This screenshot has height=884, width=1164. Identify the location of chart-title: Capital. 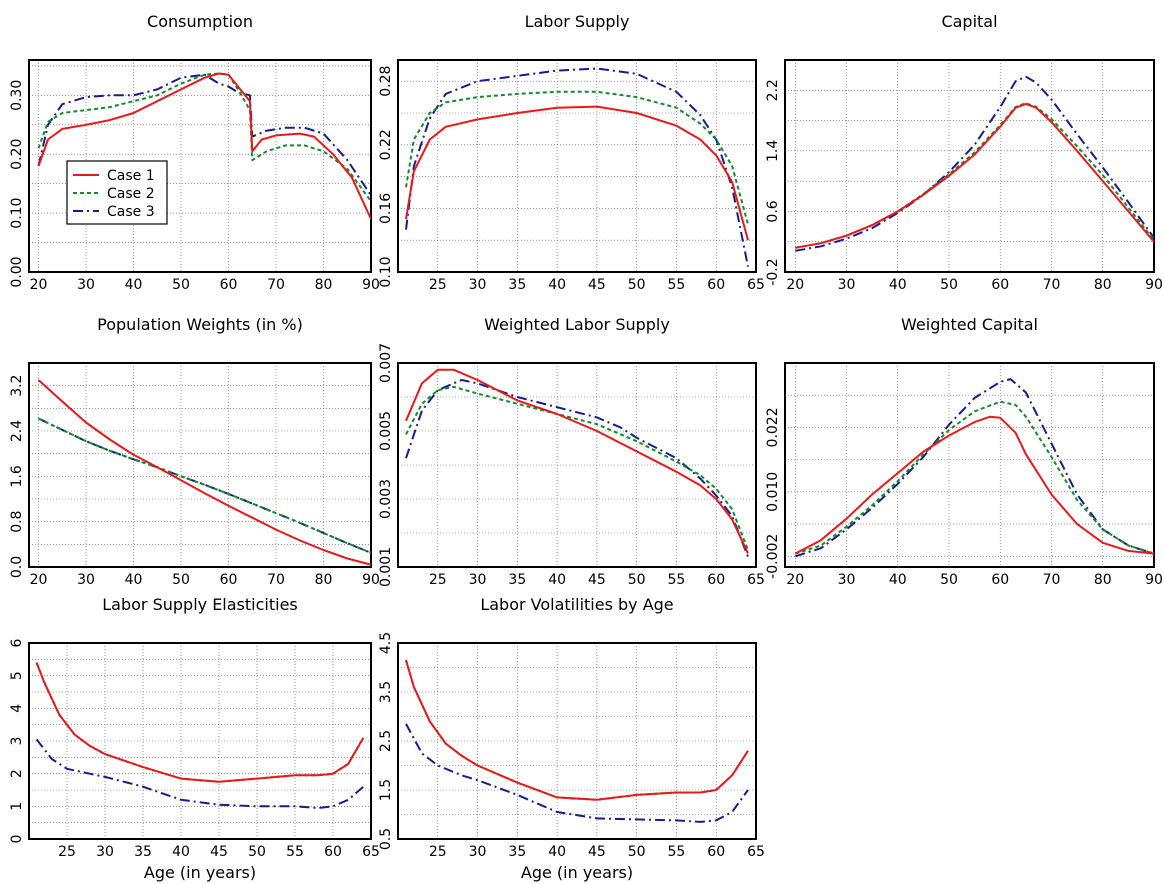
(969, 21).